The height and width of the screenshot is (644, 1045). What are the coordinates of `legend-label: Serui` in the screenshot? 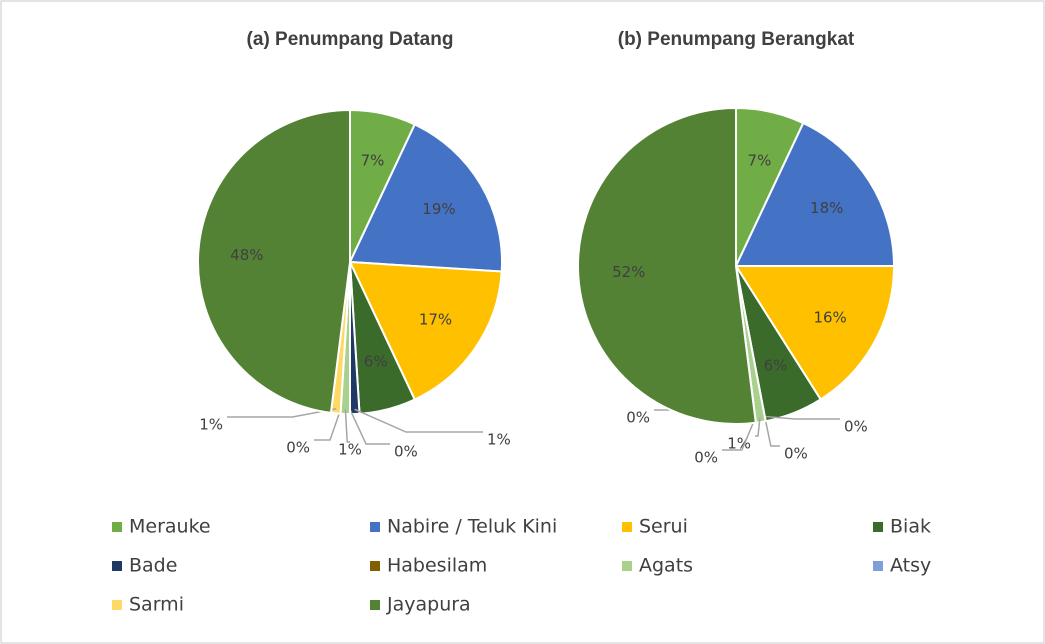 It's located at (663, 527).